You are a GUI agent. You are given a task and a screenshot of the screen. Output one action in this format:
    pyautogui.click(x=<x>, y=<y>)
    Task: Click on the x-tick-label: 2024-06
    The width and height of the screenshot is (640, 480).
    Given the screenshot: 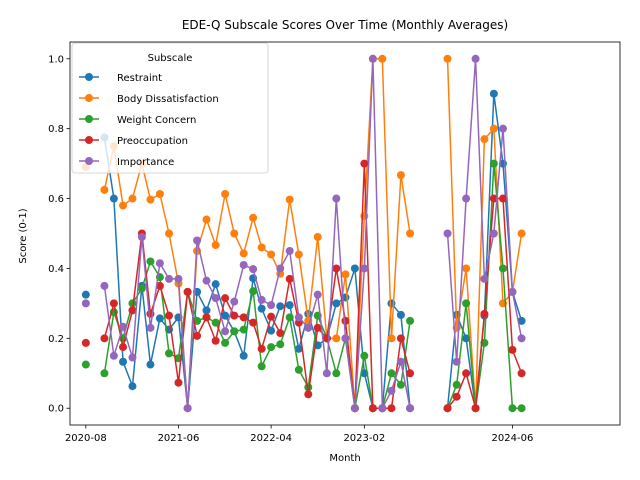 What is the action you would take?
    pyautogui.click(x=513, y=438)
    